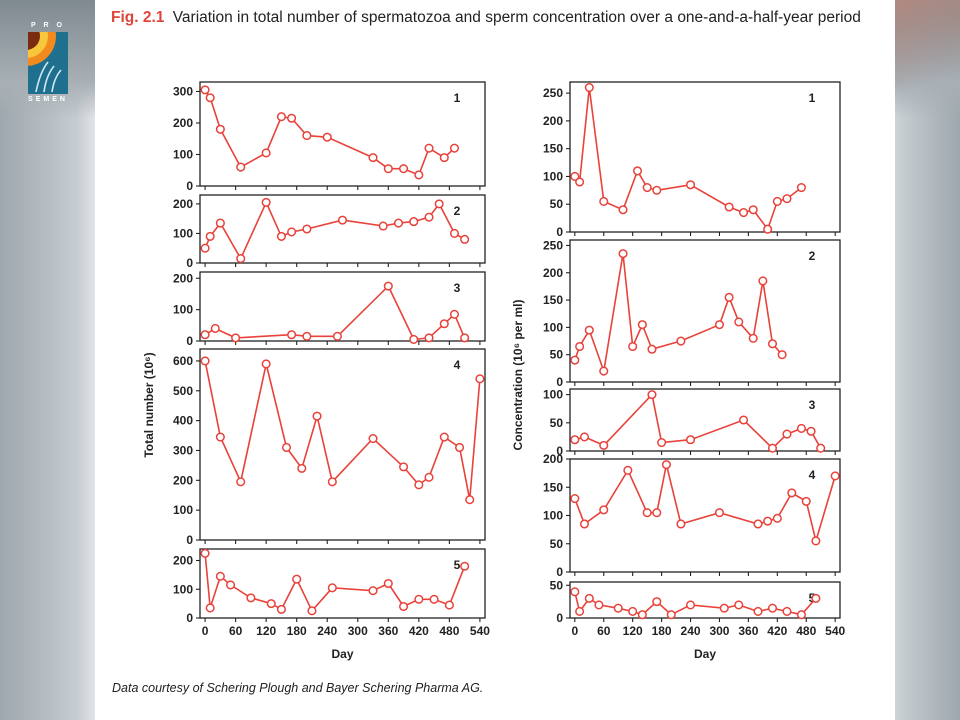 The image size is (960, 720). I want to click on panel-9-ytick-label: 200, so click(553, 459).